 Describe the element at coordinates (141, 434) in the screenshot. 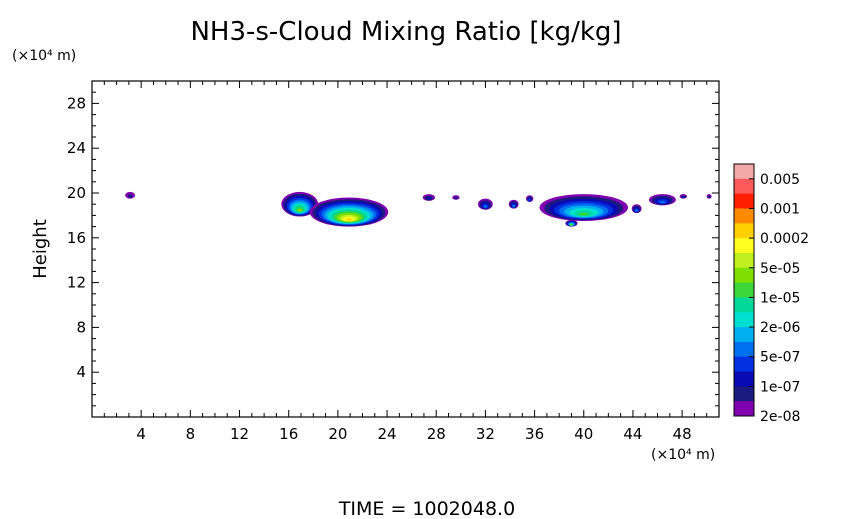

I see `x-tick-label: 4` at that location.